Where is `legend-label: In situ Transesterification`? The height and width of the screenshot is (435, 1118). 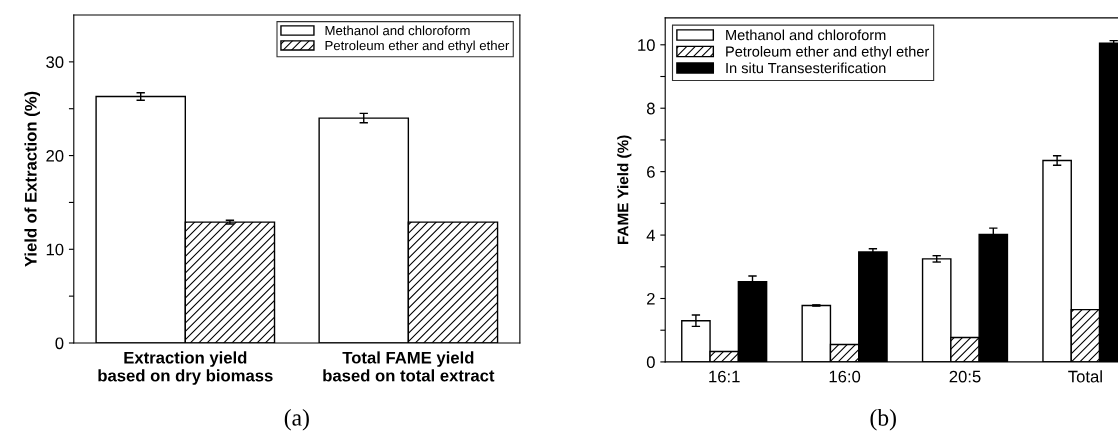
legend-label: In situ Transesterification is located at coordinates (806, 68).